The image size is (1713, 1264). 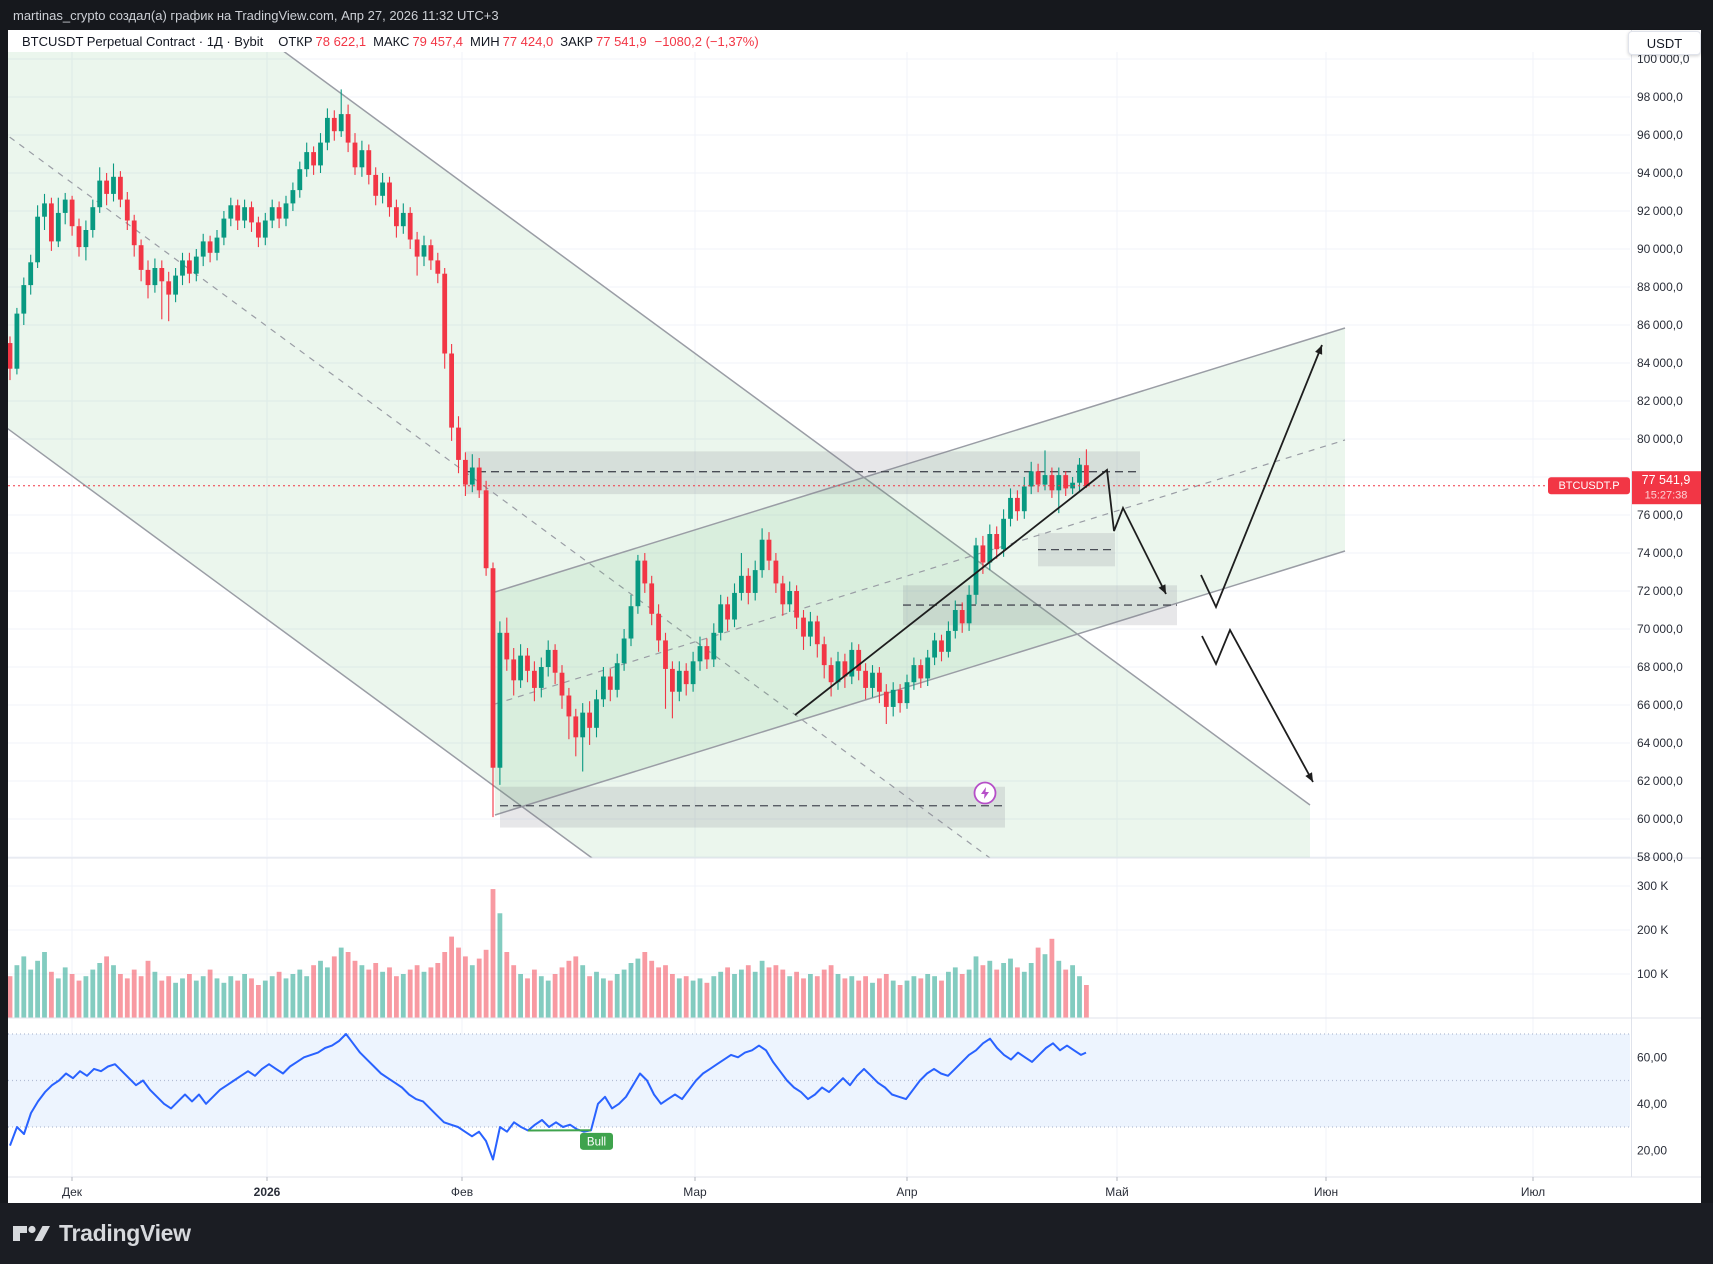 What do you see at coordinates (980, 592) in the screenshot?
I see `breakout-retest-arrow` at bounding box center [980, 592].